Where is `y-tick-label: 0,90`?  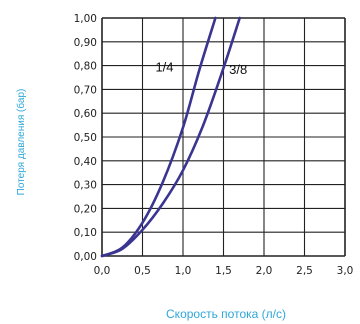 y-tick-label: 0,90 is located at coordinates (85, 43).